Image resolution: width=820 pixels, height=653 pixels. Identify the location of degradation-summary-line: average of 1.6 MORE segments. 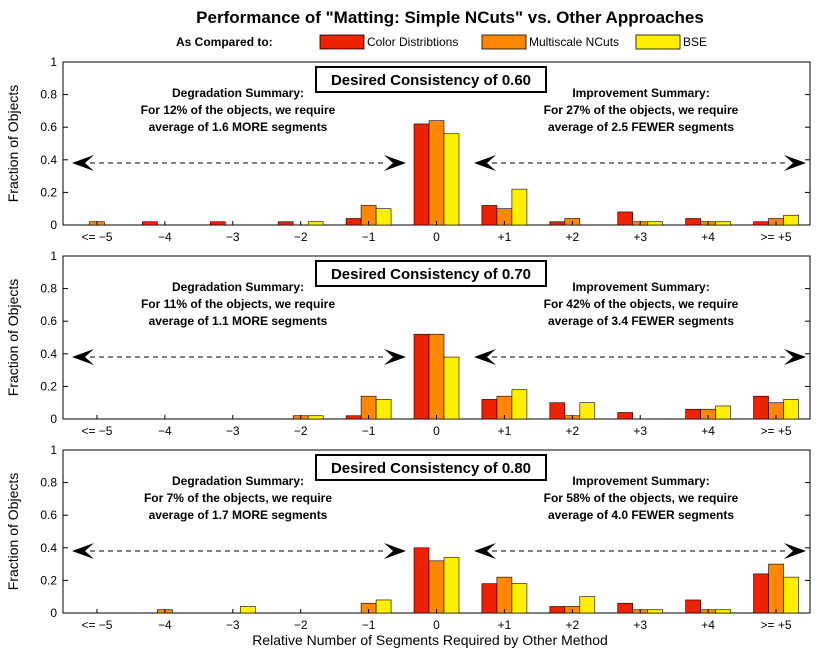
(238, 127).